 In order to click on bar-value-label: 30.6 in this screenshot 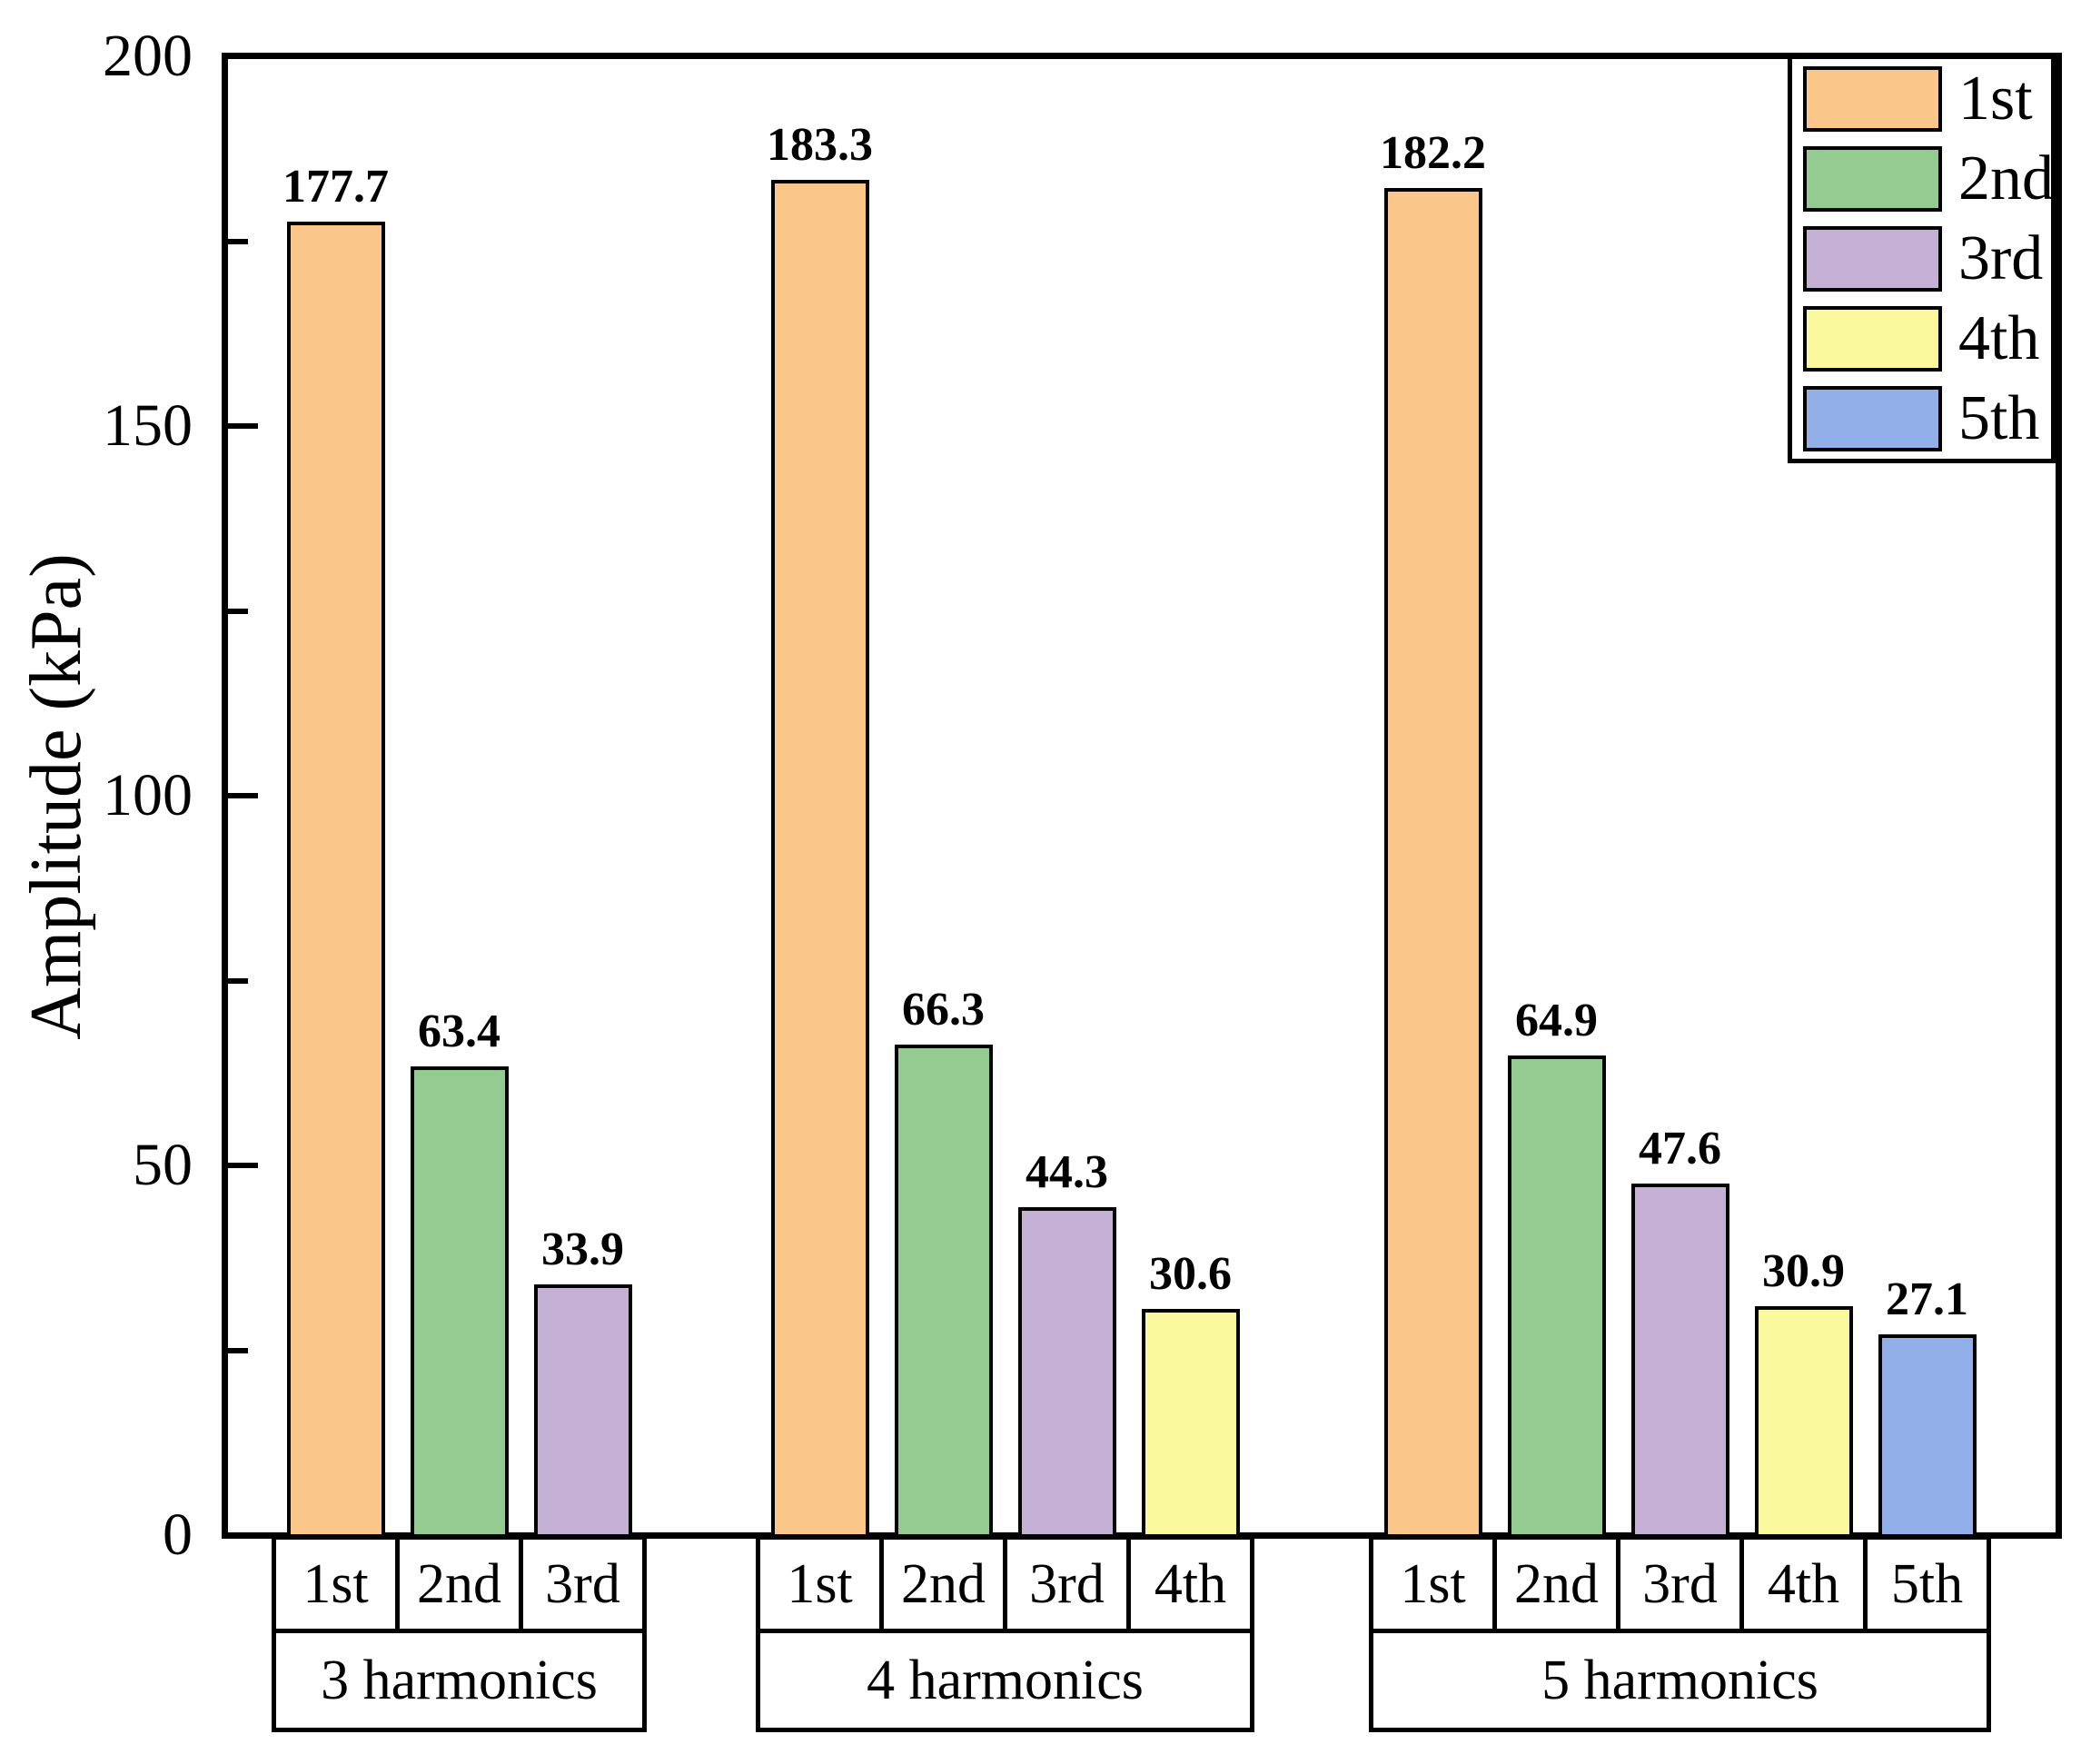, I will do `click(1190, 1273)`.